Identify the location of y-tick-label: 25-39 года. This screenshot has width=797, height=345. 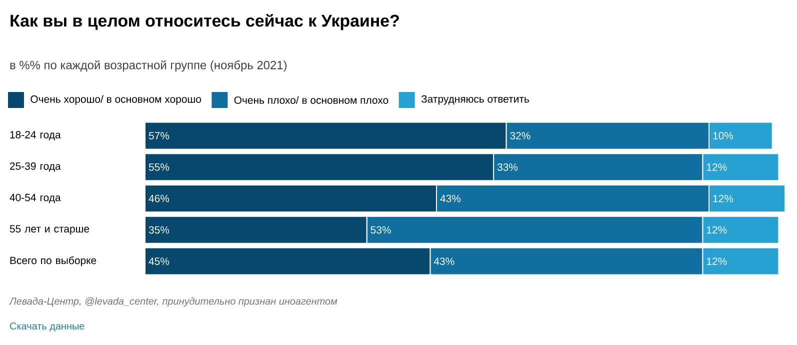
(35, 167).